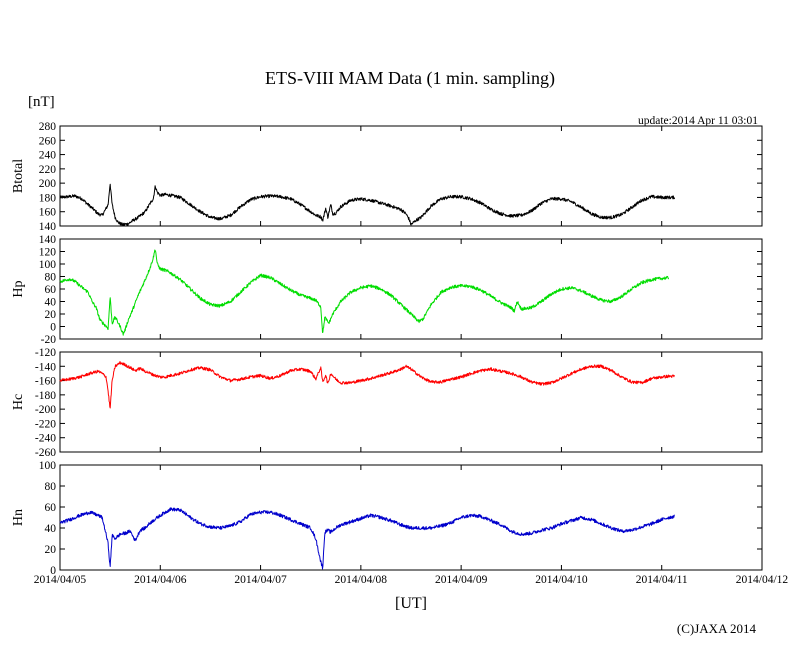 This screenshot has width=810, height=655. I want to click on y-tick-label: -120, so click(45, 353).